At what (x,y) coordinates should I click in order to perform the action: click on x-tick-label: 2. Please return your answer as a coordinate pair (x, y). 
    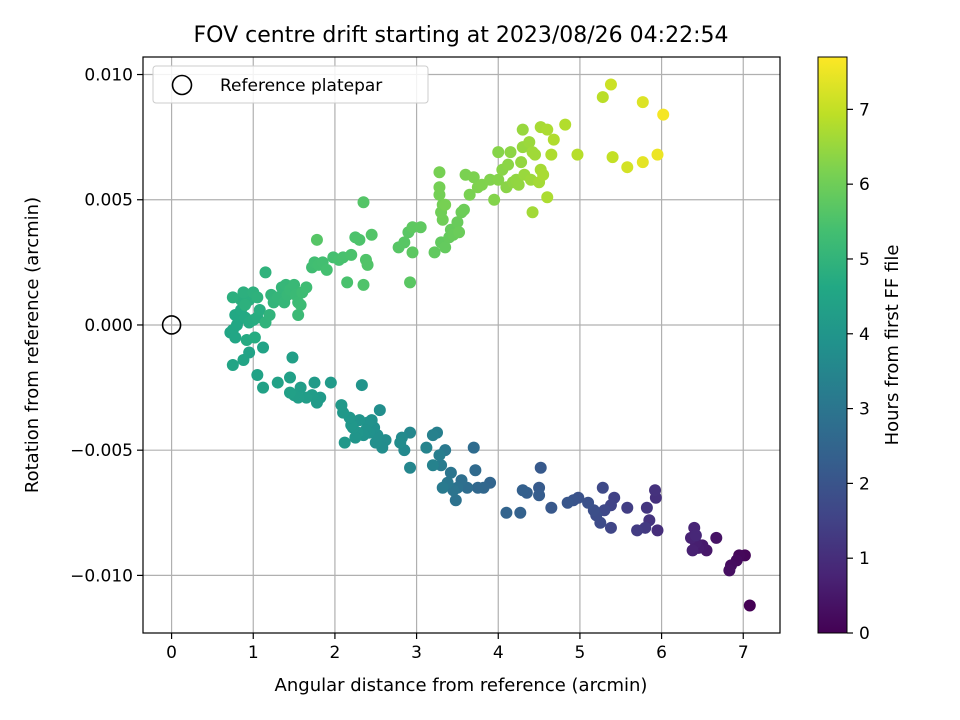
    Looking at the image, I should click on (335, 653).